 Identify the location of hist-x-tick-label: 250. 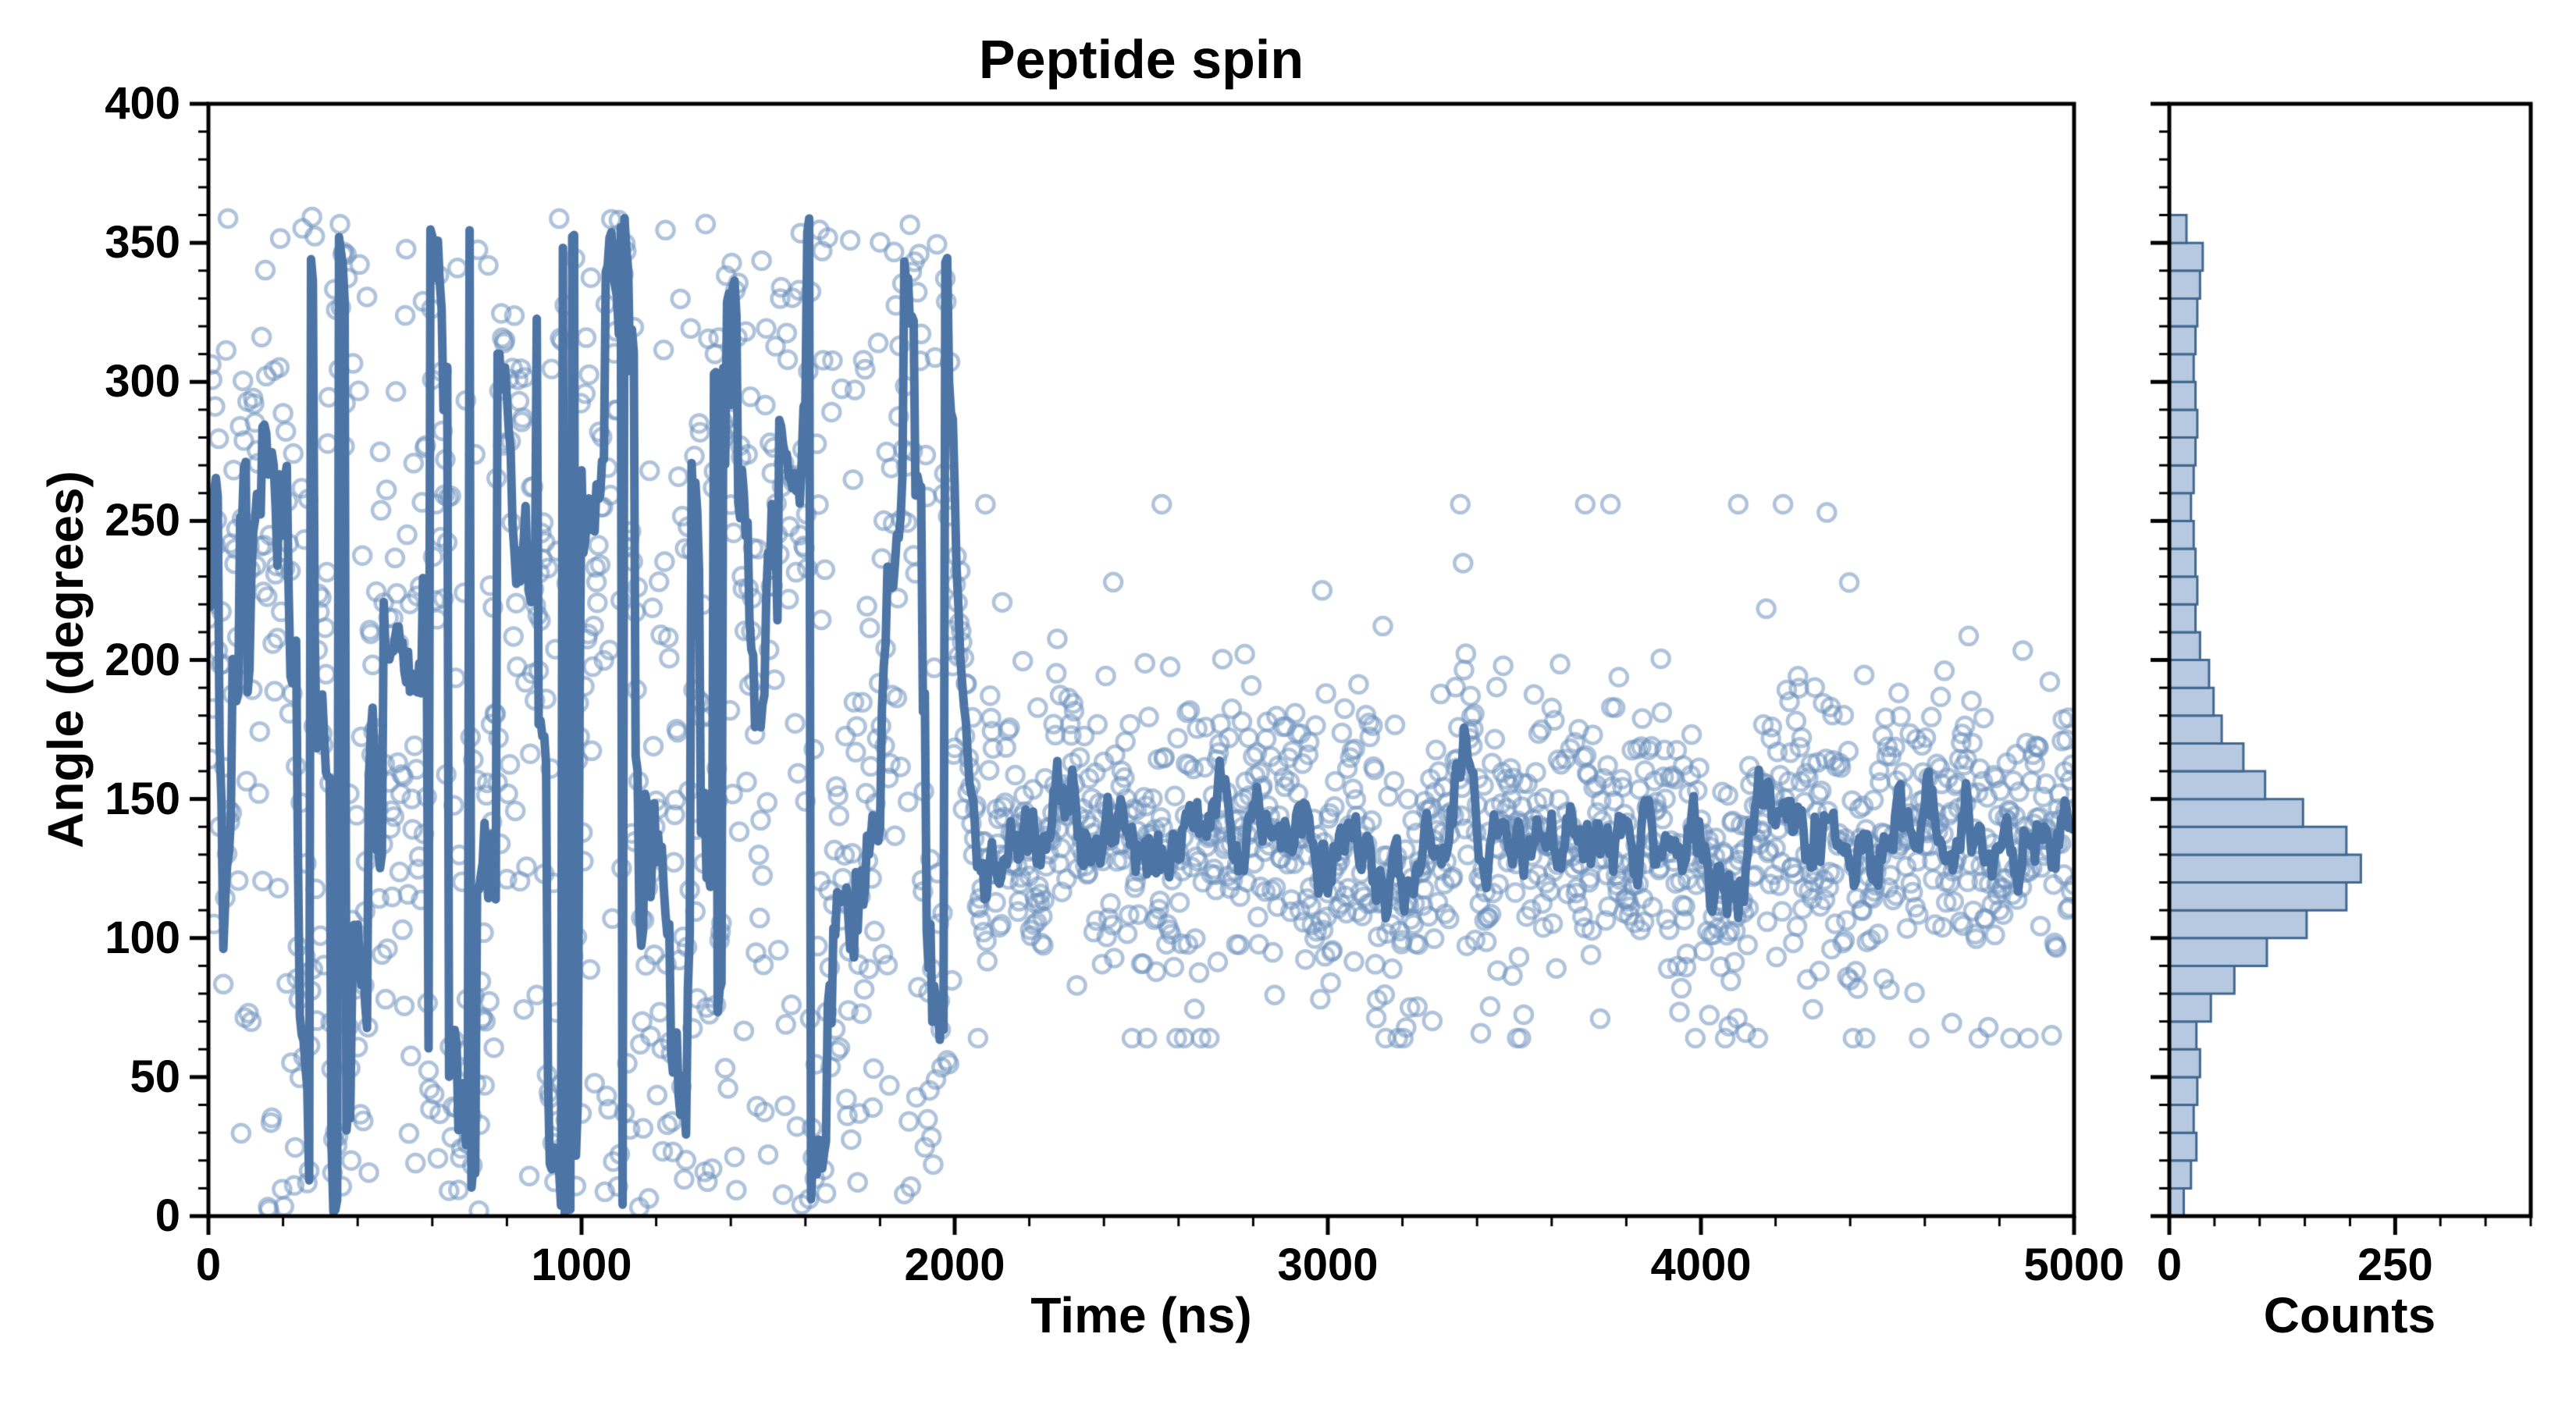
(2395, 1265).